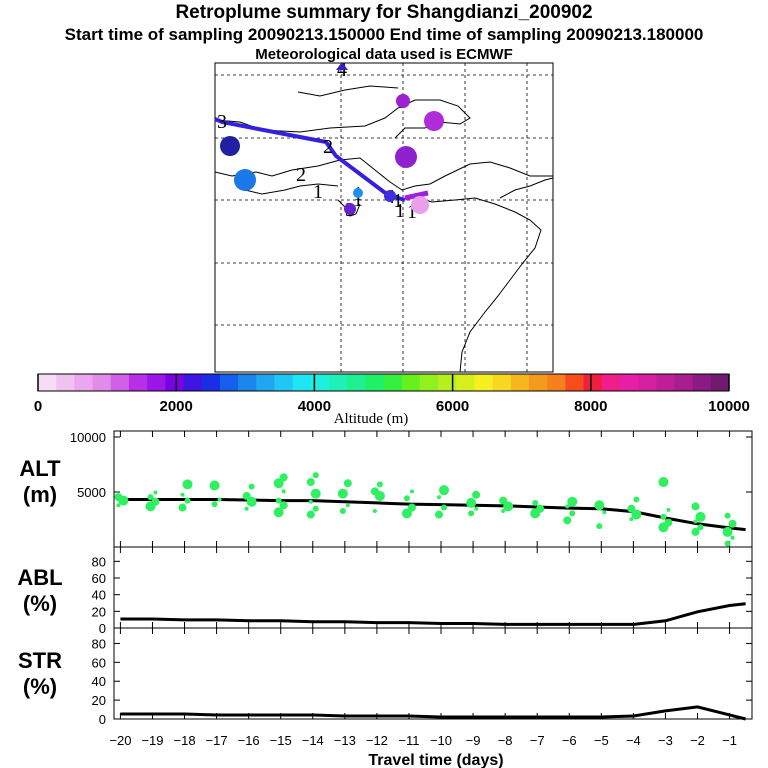  I want to click on colorbar-tick-label: 4000, so click(314, 406).